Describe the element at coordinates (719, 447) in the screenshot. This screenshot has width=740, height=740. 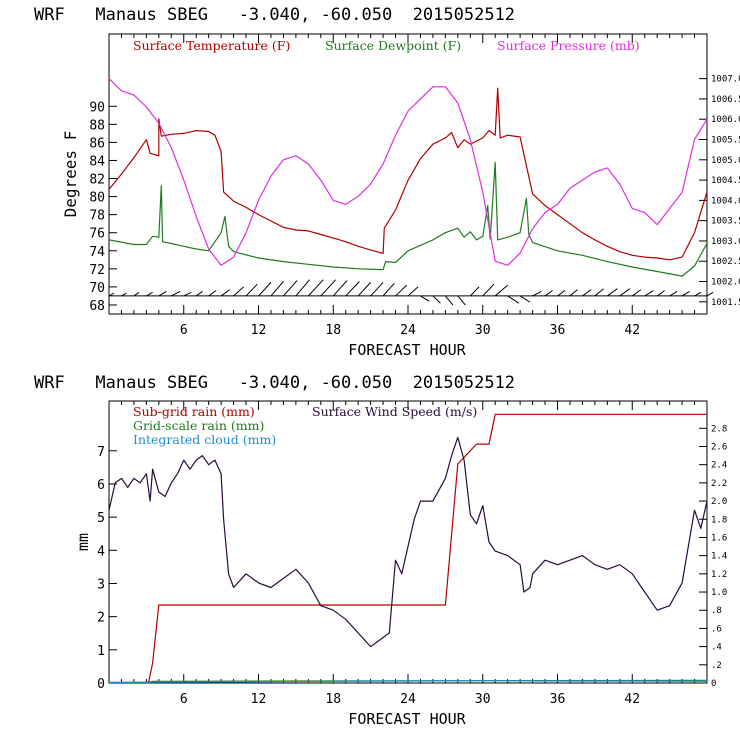
I see `y2-tick-label: 2.6` at that location.